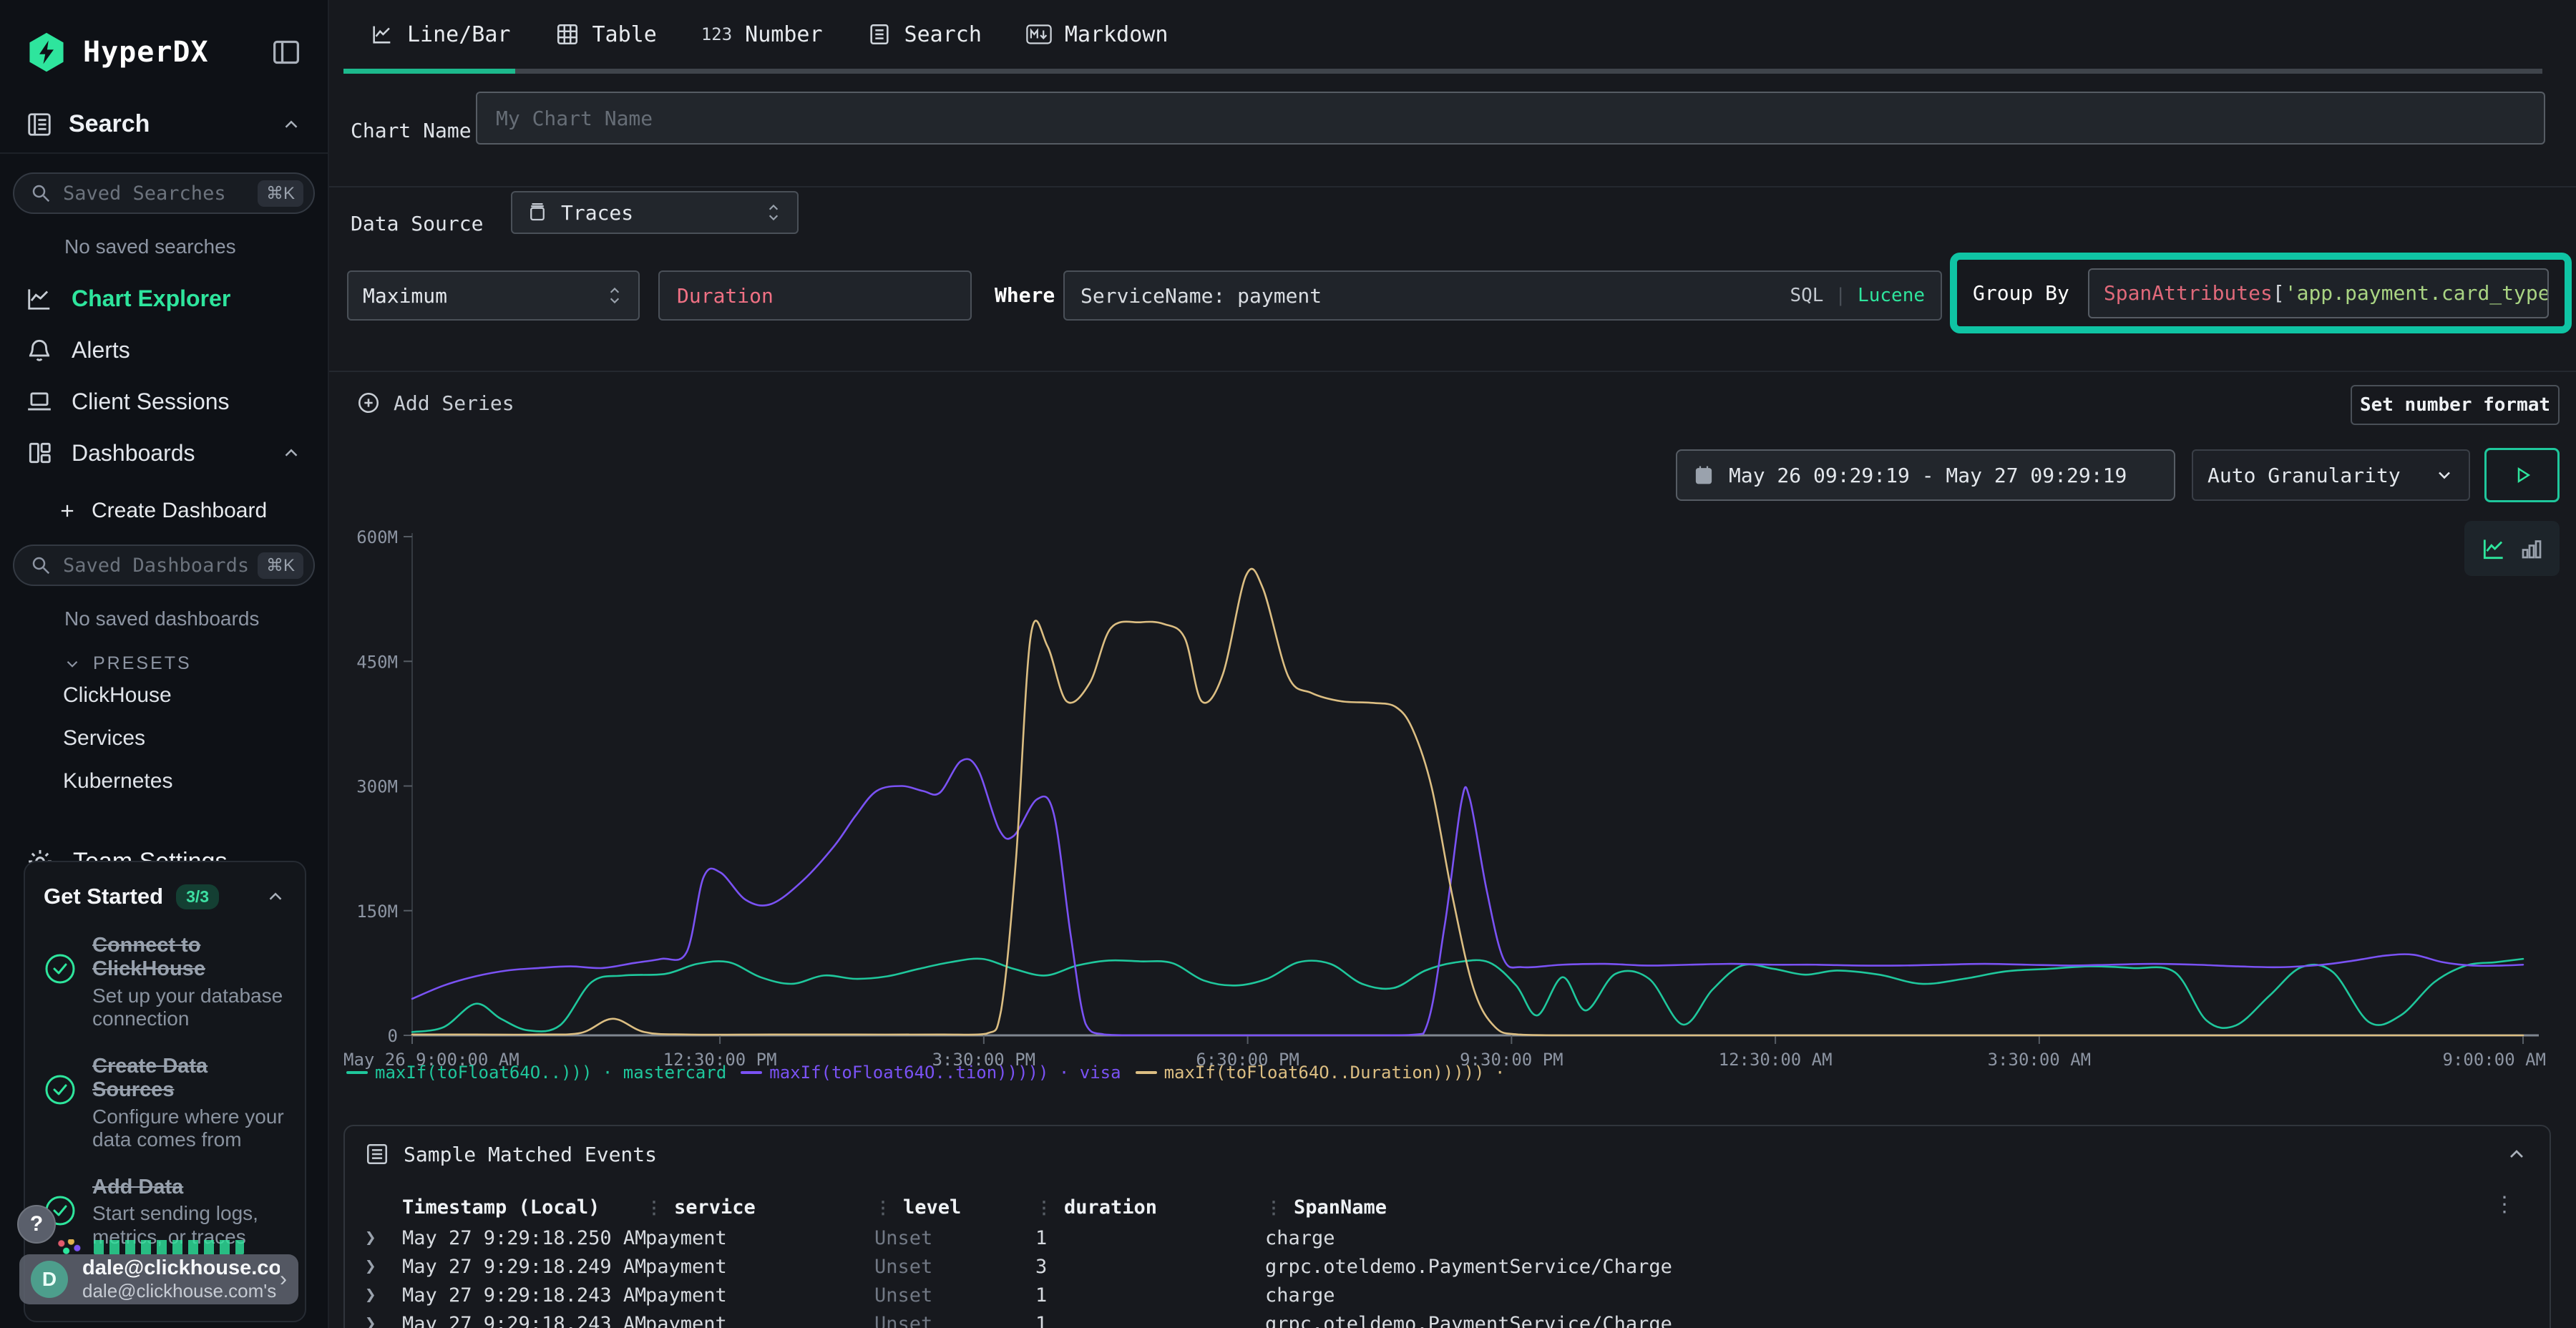 The width and height of the screenshot is (2576, 1328). I want to click on help-button: ?, so click(36, 1225).